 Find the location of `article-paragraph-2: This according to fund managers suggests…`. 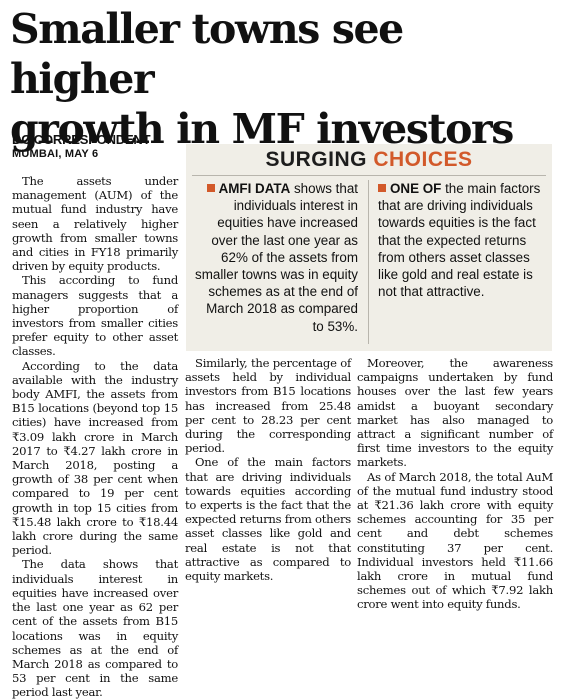

article-paragraph-2: This according to fund managers suggests… is located at coordinates (95, 316).